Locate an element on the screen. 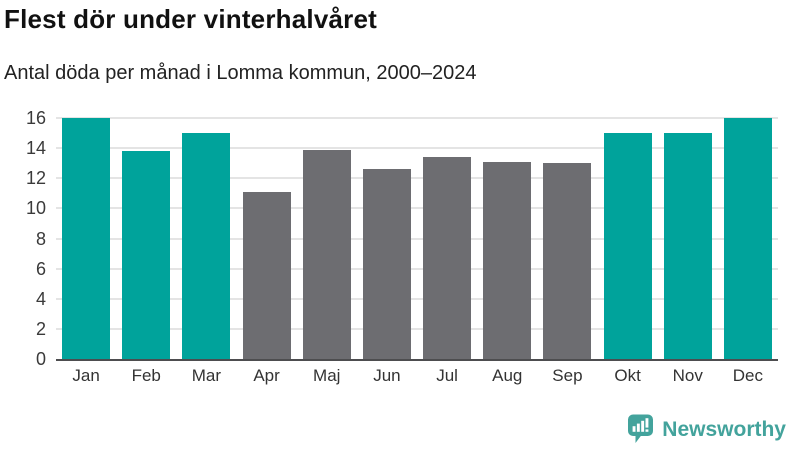 The image size is (800, 450). bar-sep is located at coordinates (567, 261).